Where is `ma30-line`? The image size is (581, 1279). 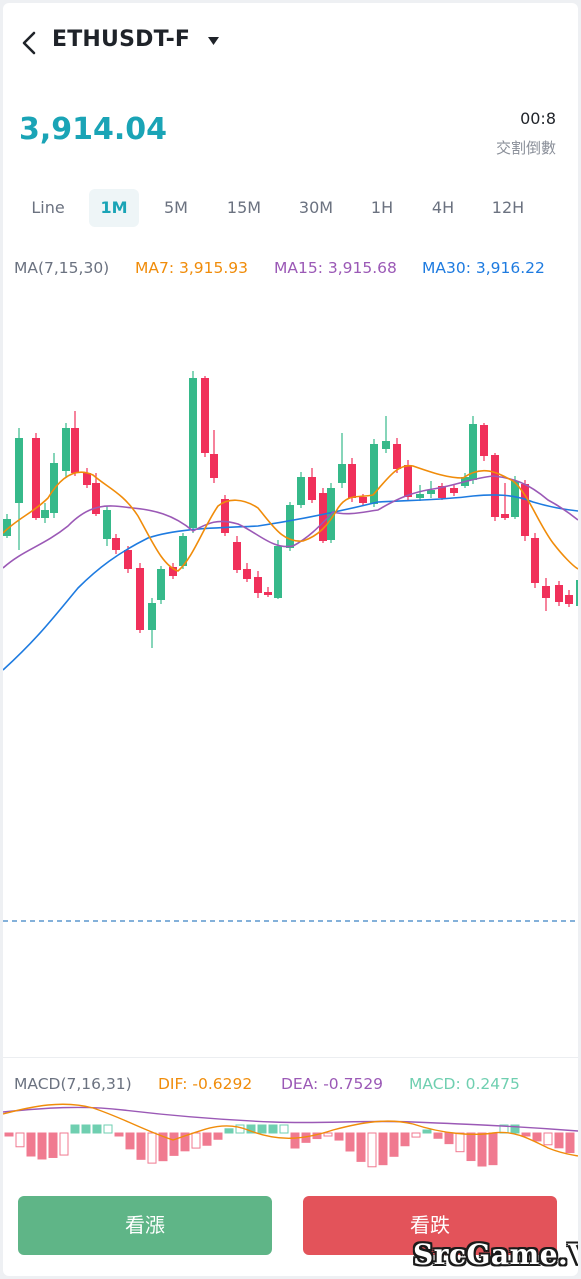 ma30-line is located at coordinates (290, 582).